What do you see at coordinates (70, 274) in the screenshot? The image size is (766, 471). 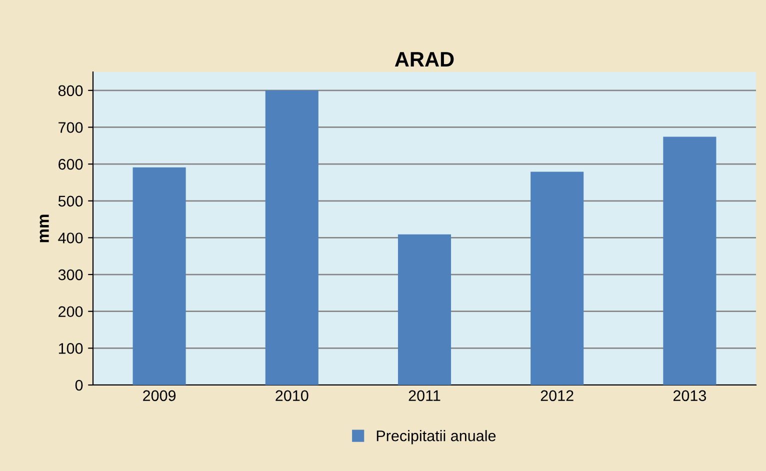 I see `y-tick-label: 300` at bounding box center [70, 274].